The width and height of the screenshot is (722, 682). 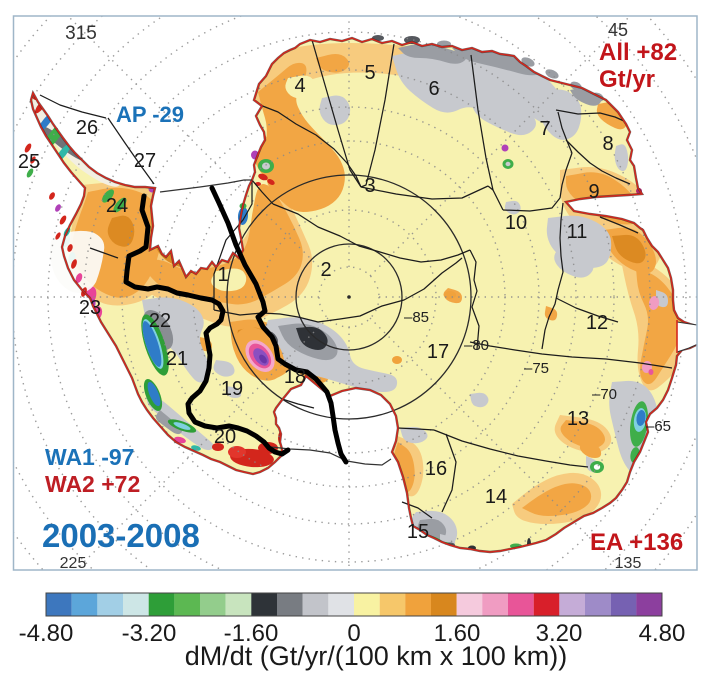 I want to click on svg-text: 315, so click(x=81, y=33).